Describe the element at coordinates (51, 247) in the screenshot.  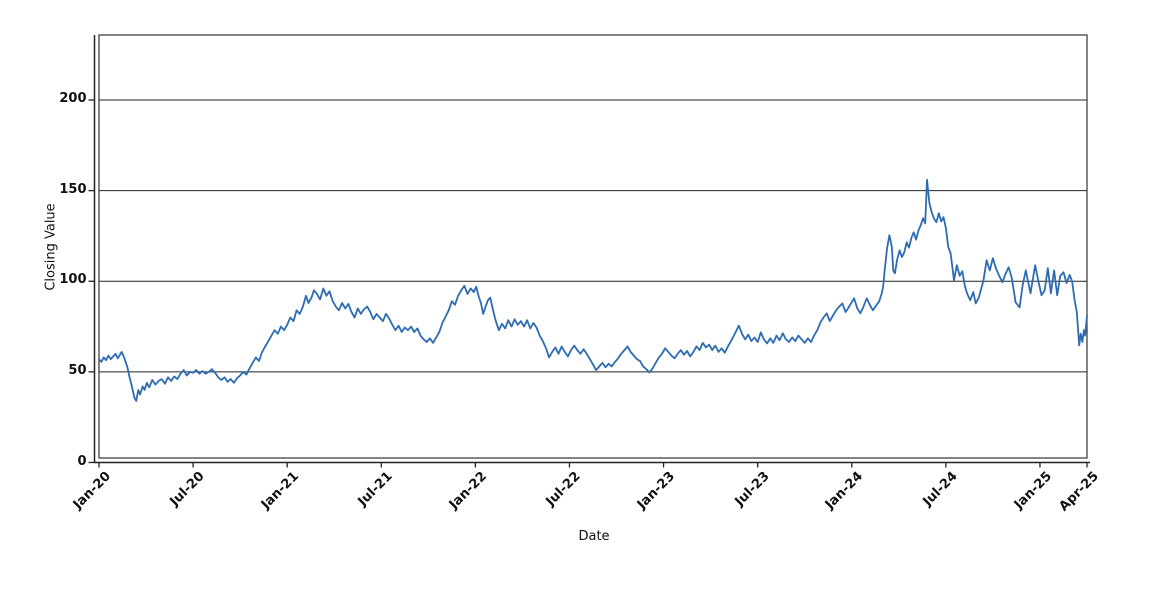
I see `y-axis-title: Closing Value` at that location.